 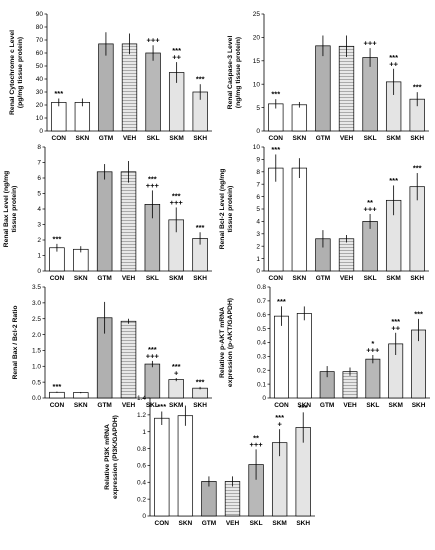 I want to click on y-tick-label: 20, so click(x=40, y=105).